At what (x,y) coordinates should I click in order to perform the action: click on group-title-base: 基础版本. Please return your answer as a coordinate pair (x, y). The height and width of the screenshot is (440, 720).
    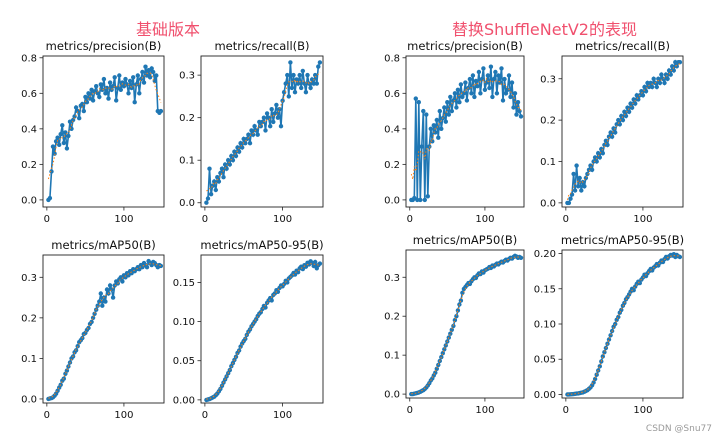
    Looking at the image, I should click on (168, 29).